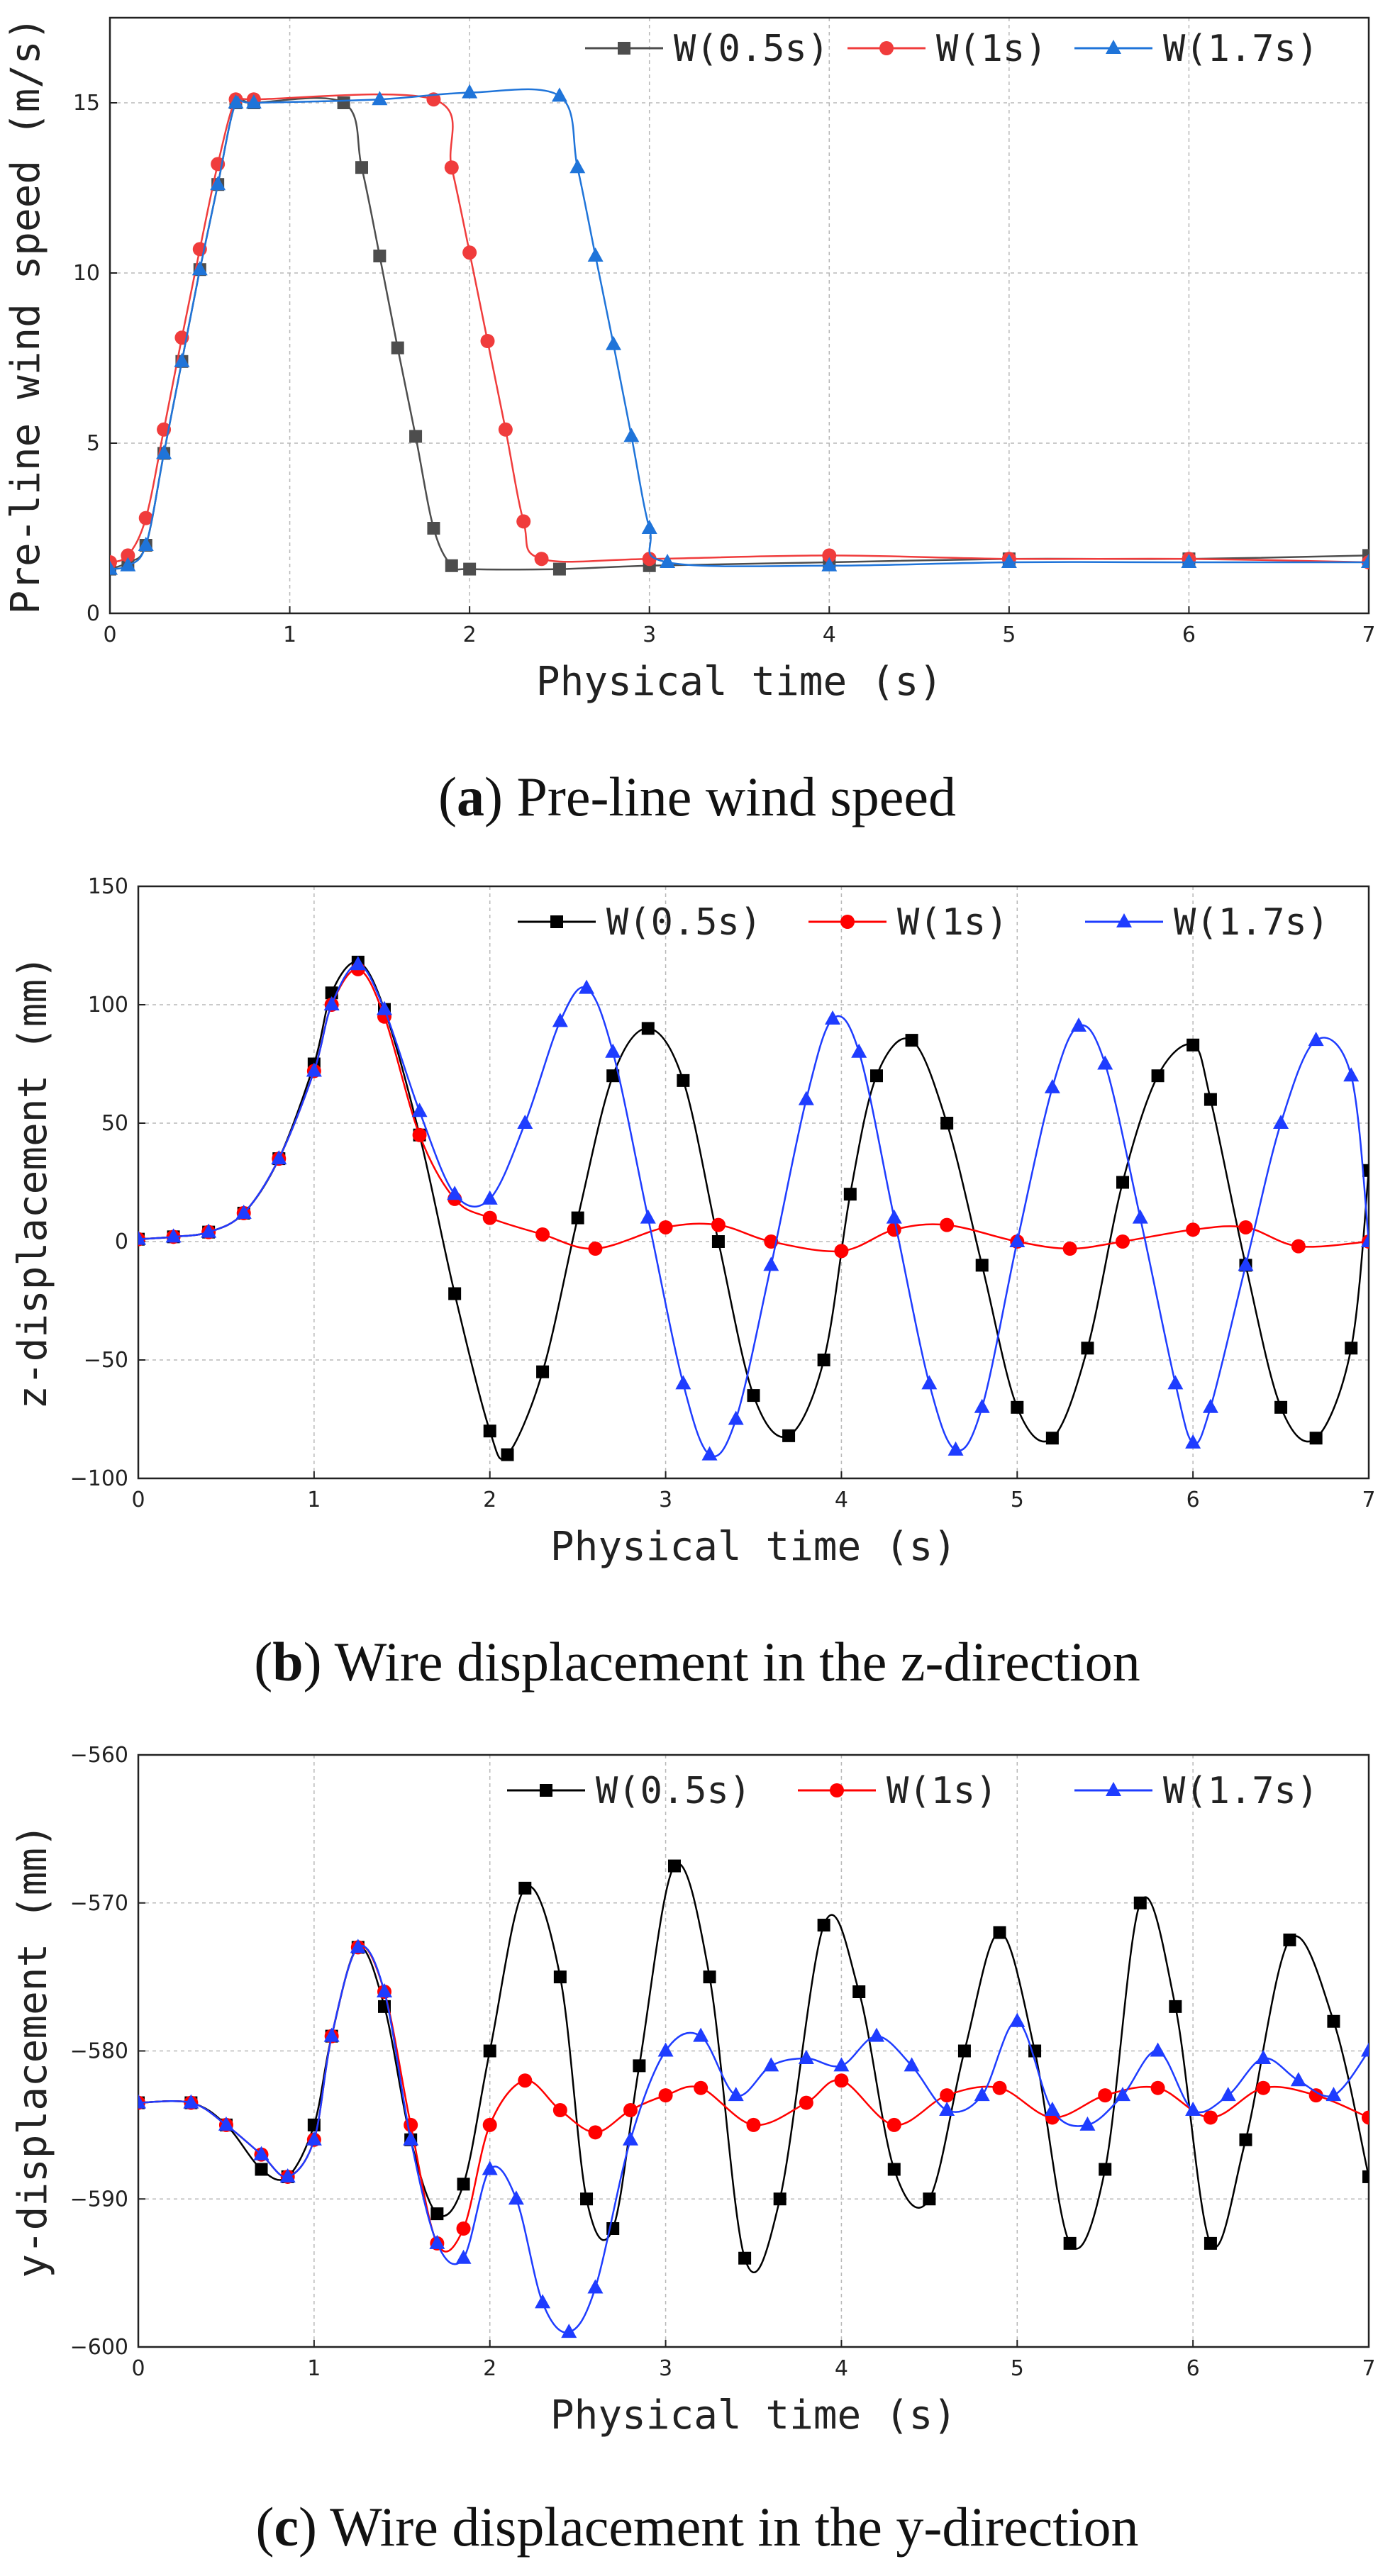  Describe the element at coordinates (93, 443) in the screenshot. I see `y-tick-label: 5` at that location.